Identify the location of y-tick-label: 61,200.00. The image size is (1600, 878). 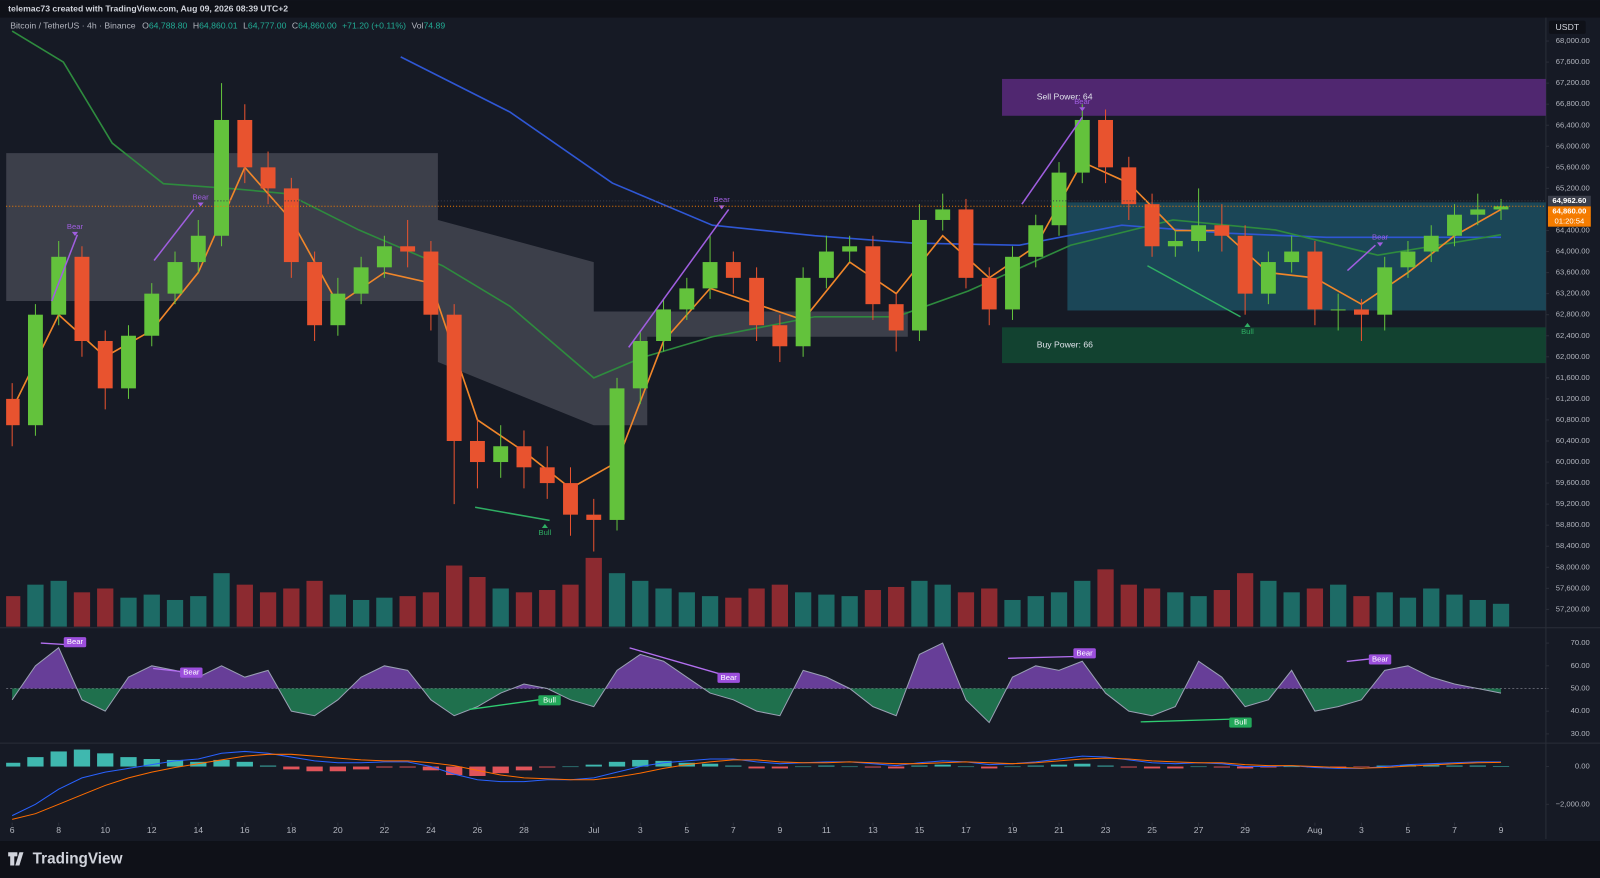
(1573, 398).